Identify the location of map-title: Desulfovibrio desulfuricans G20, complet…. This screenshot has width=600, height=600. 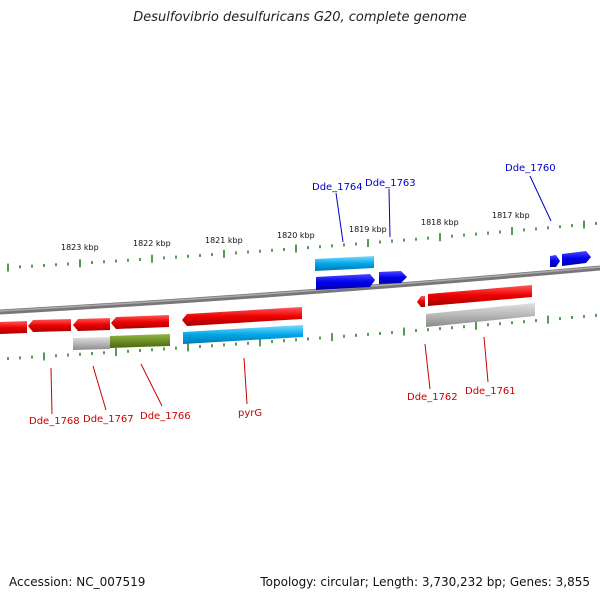
(300, 17).